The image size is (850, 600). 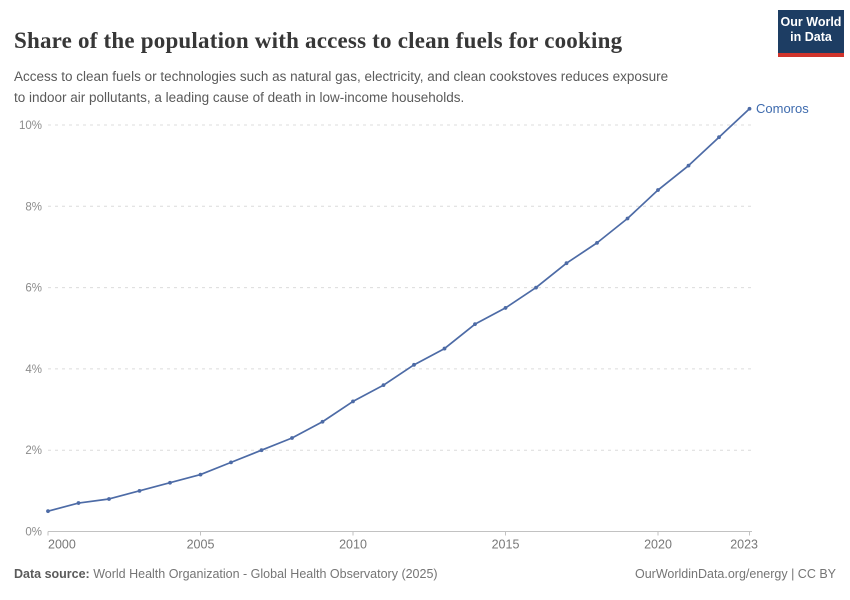 What do you see at coordinates (735, 574) in the screenshot?
I see `license-note: OurWorldinData.org/energy | CC BY` at bounding box center [735, 574].